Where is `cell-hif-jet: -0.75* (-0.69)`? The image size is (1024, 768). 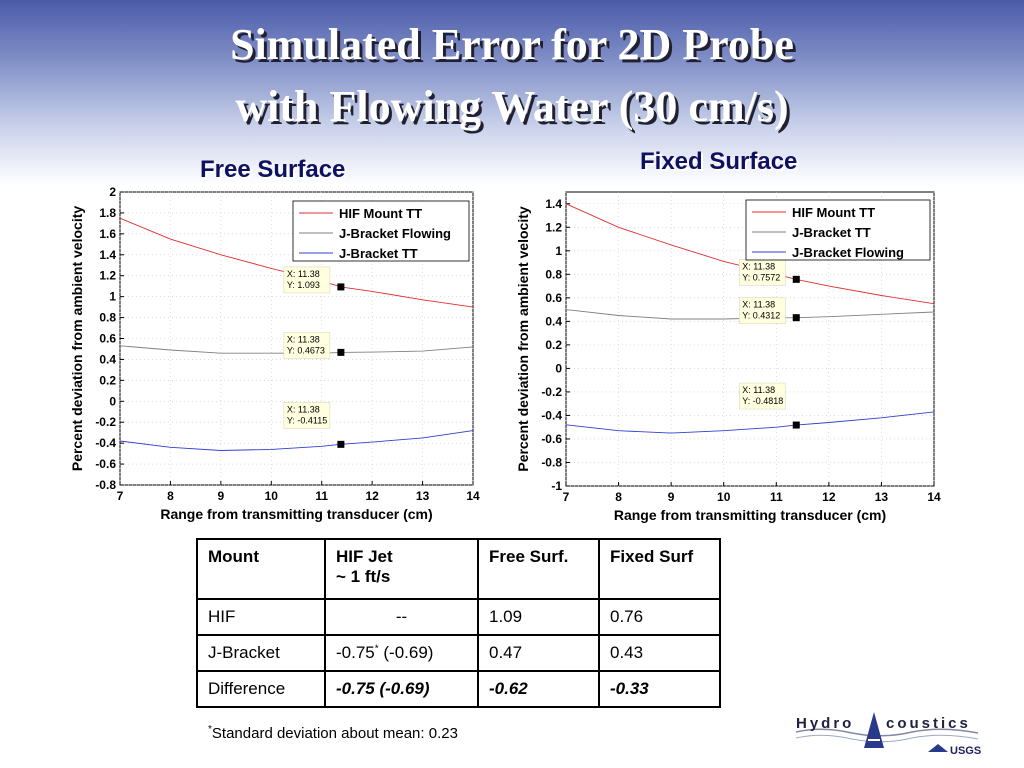
cell-hif-jet: -0.75* (-0.69) is located at coordinates (401, 653).